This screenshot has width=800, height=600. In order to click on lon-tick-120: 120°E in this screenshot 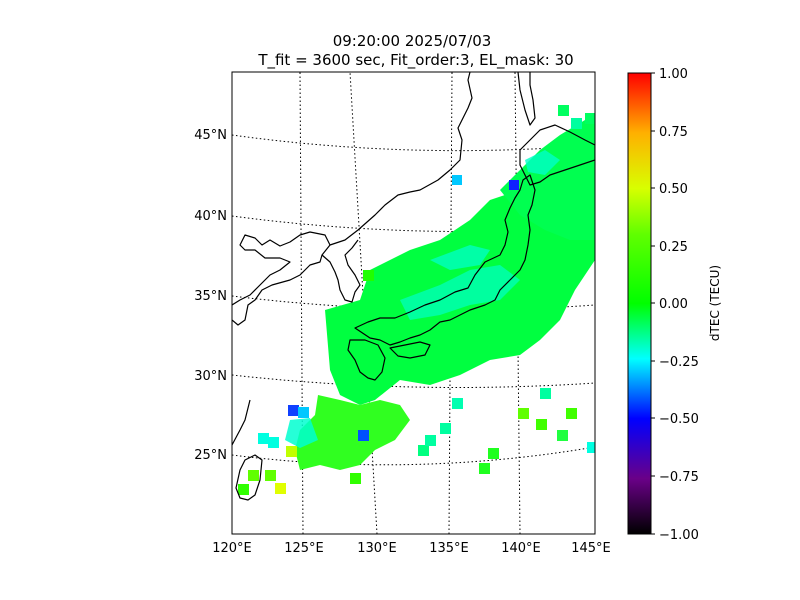, I will do `click(232, 548)`.